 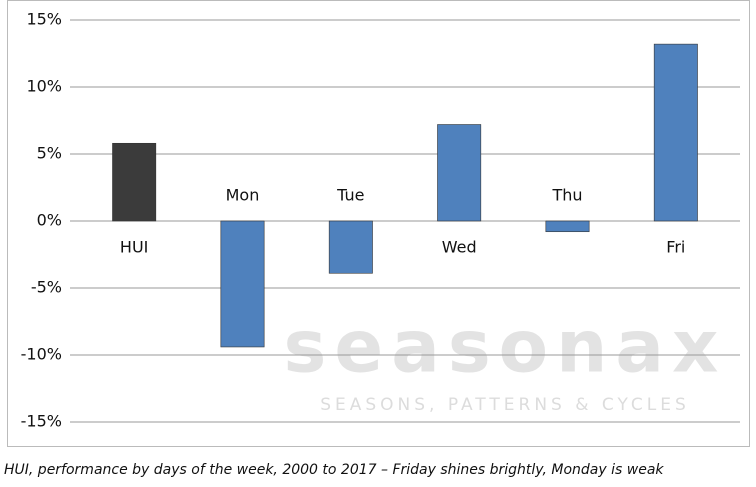 I want to click on x-tick-label: Fri, so click(x=675, y=247).